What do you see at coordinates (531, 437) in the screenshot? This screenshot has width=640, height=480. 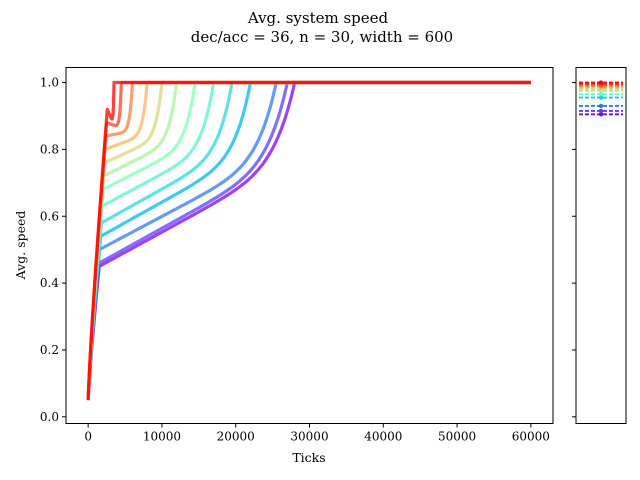 I see `x-tick-label: 60000` at bounding box center [531, 437].